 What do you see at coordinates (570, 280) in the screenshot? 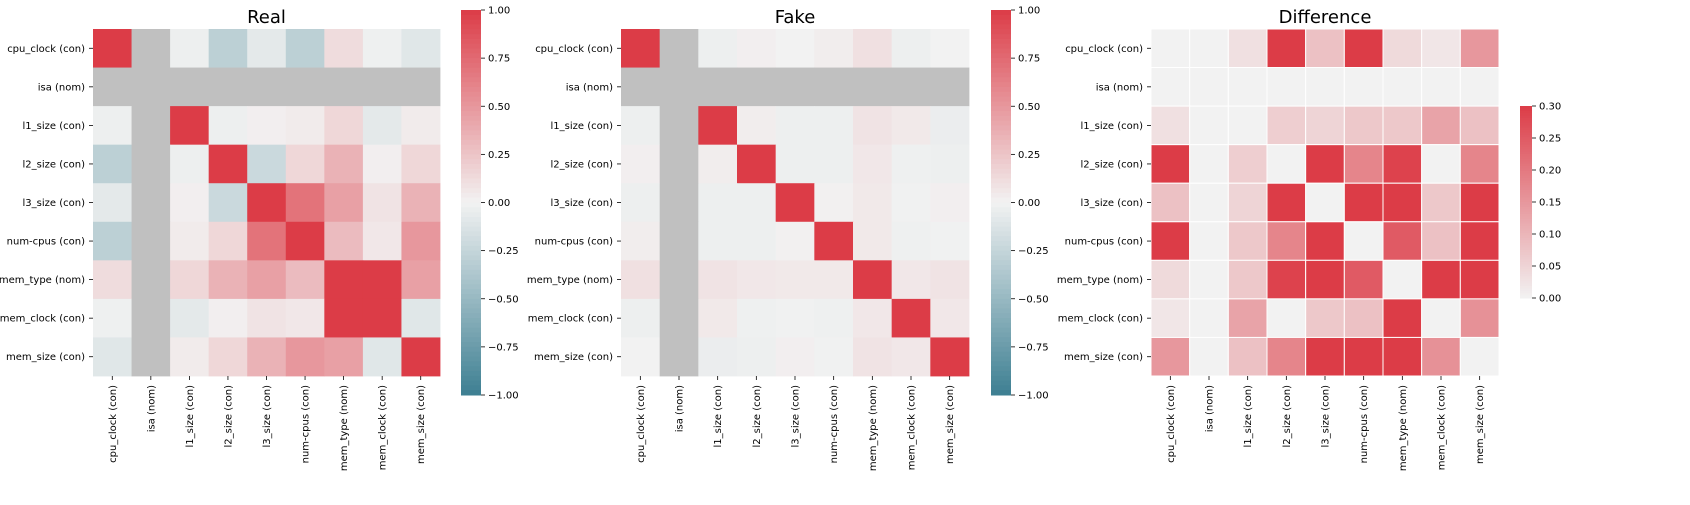
I see `y-tick-label: mem_type (nom)` at bounding box center [570, 280].